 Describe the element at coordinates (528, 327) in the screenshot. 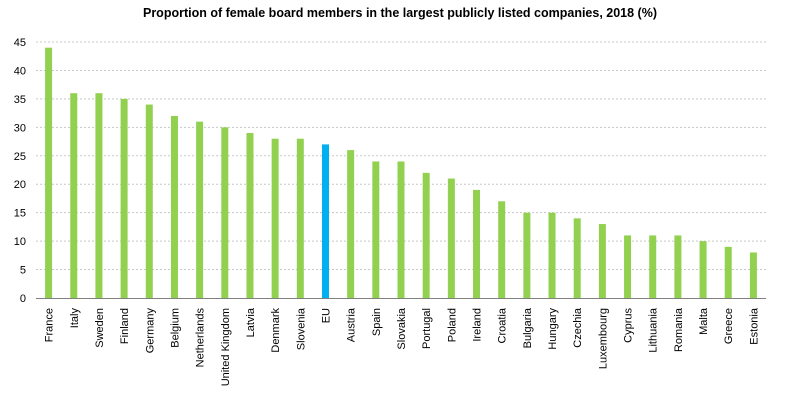

I see `x-category-label: Bulgaria` at that location.